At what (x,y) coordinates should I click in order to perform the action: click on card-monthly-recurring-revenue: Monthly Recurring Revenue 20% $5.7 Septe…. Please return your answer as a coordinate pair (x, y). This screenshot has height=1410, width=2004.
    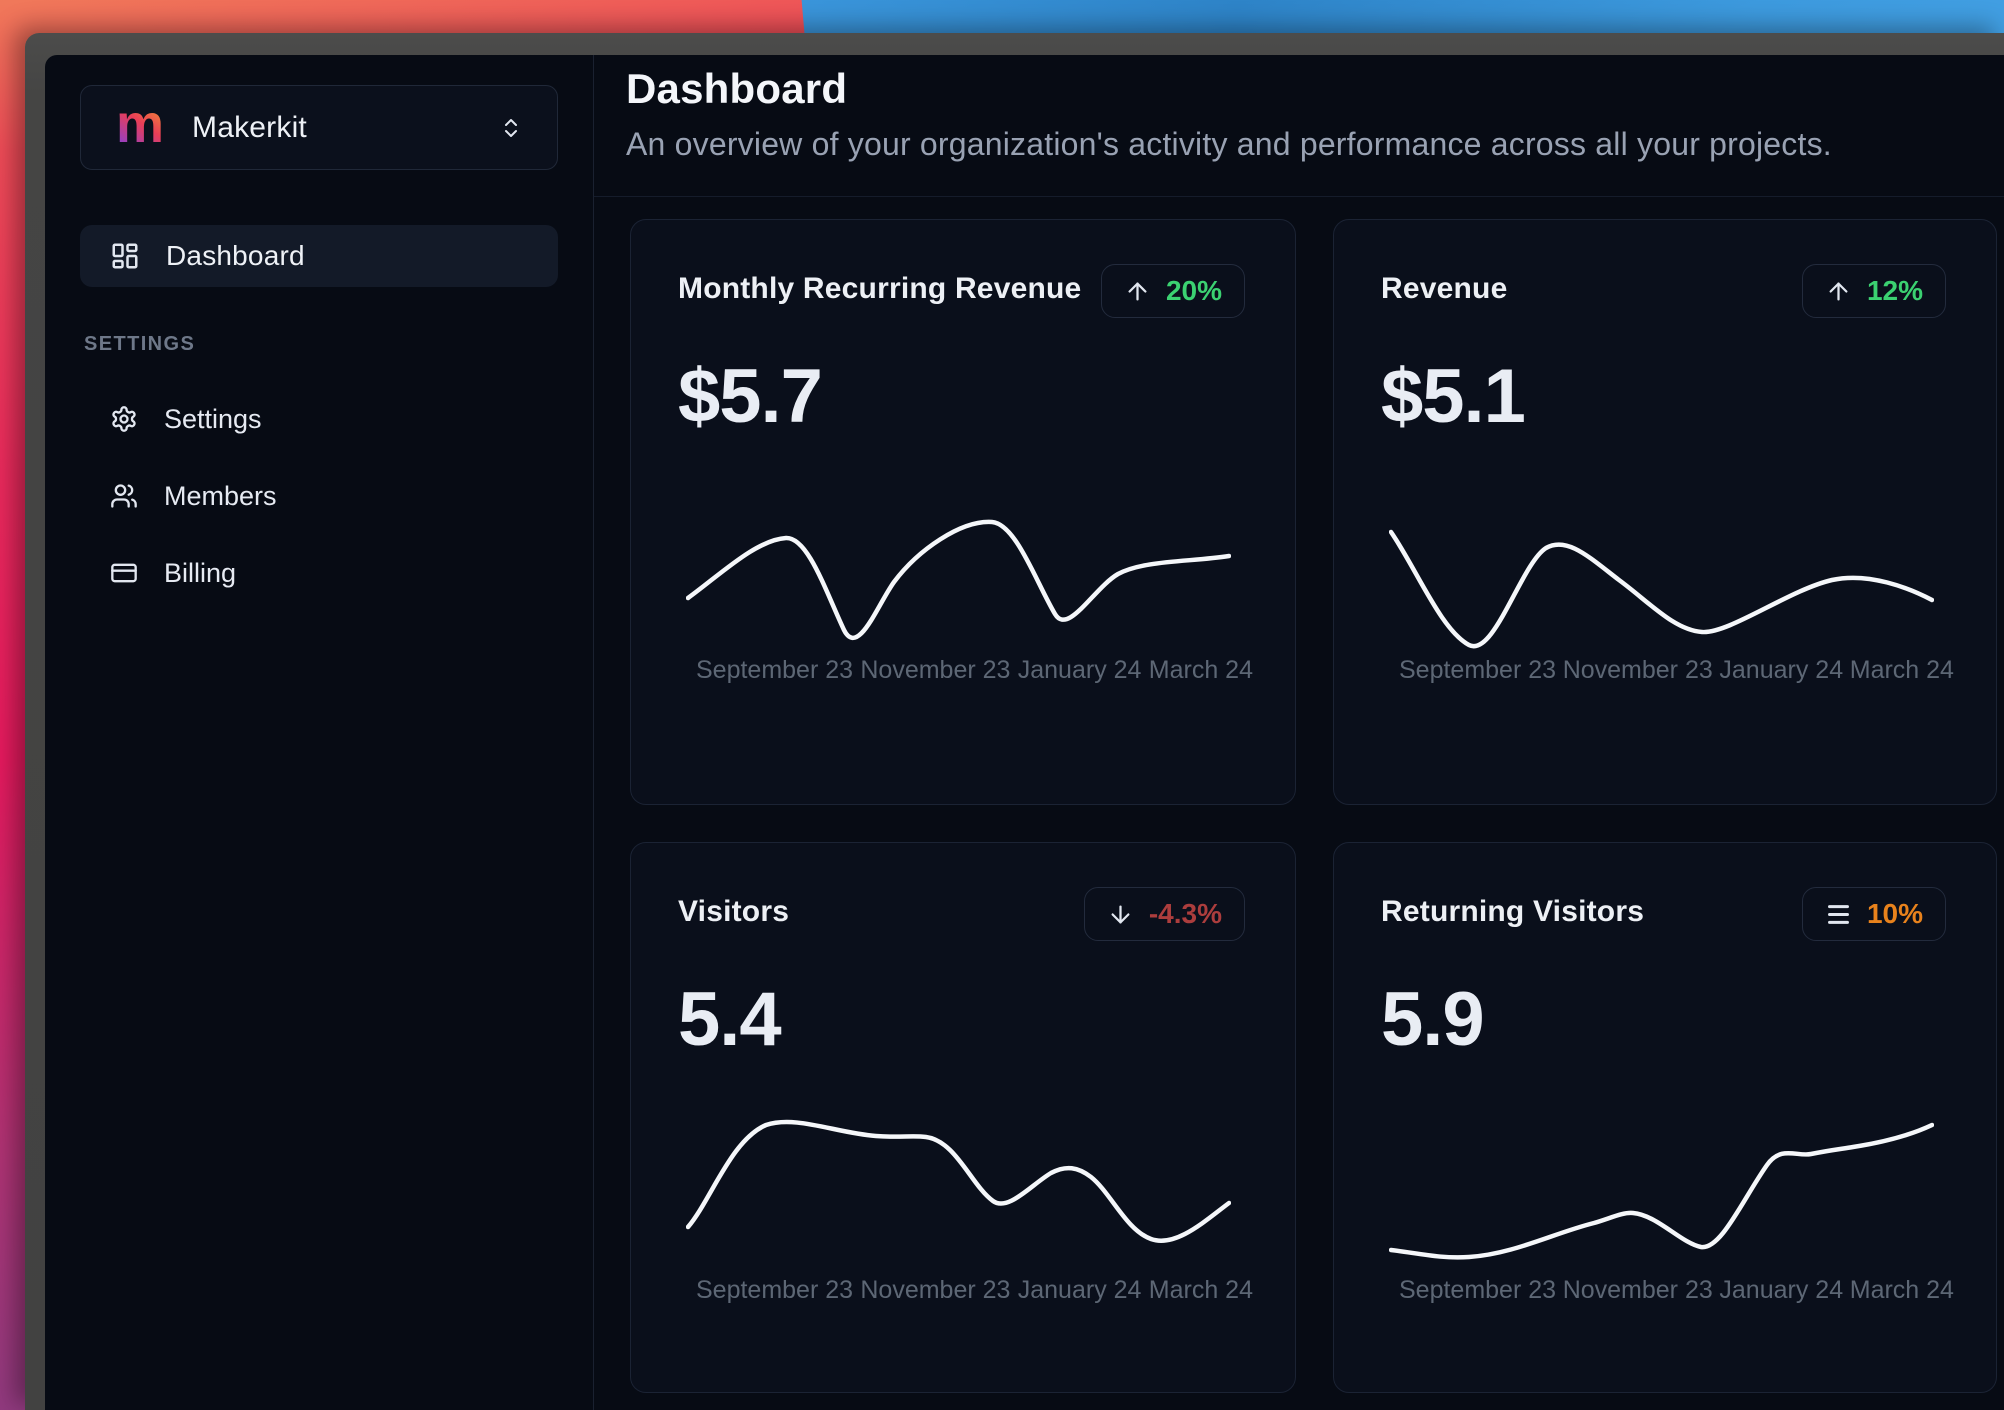
    Looking at the image, I should click on (963, 512).